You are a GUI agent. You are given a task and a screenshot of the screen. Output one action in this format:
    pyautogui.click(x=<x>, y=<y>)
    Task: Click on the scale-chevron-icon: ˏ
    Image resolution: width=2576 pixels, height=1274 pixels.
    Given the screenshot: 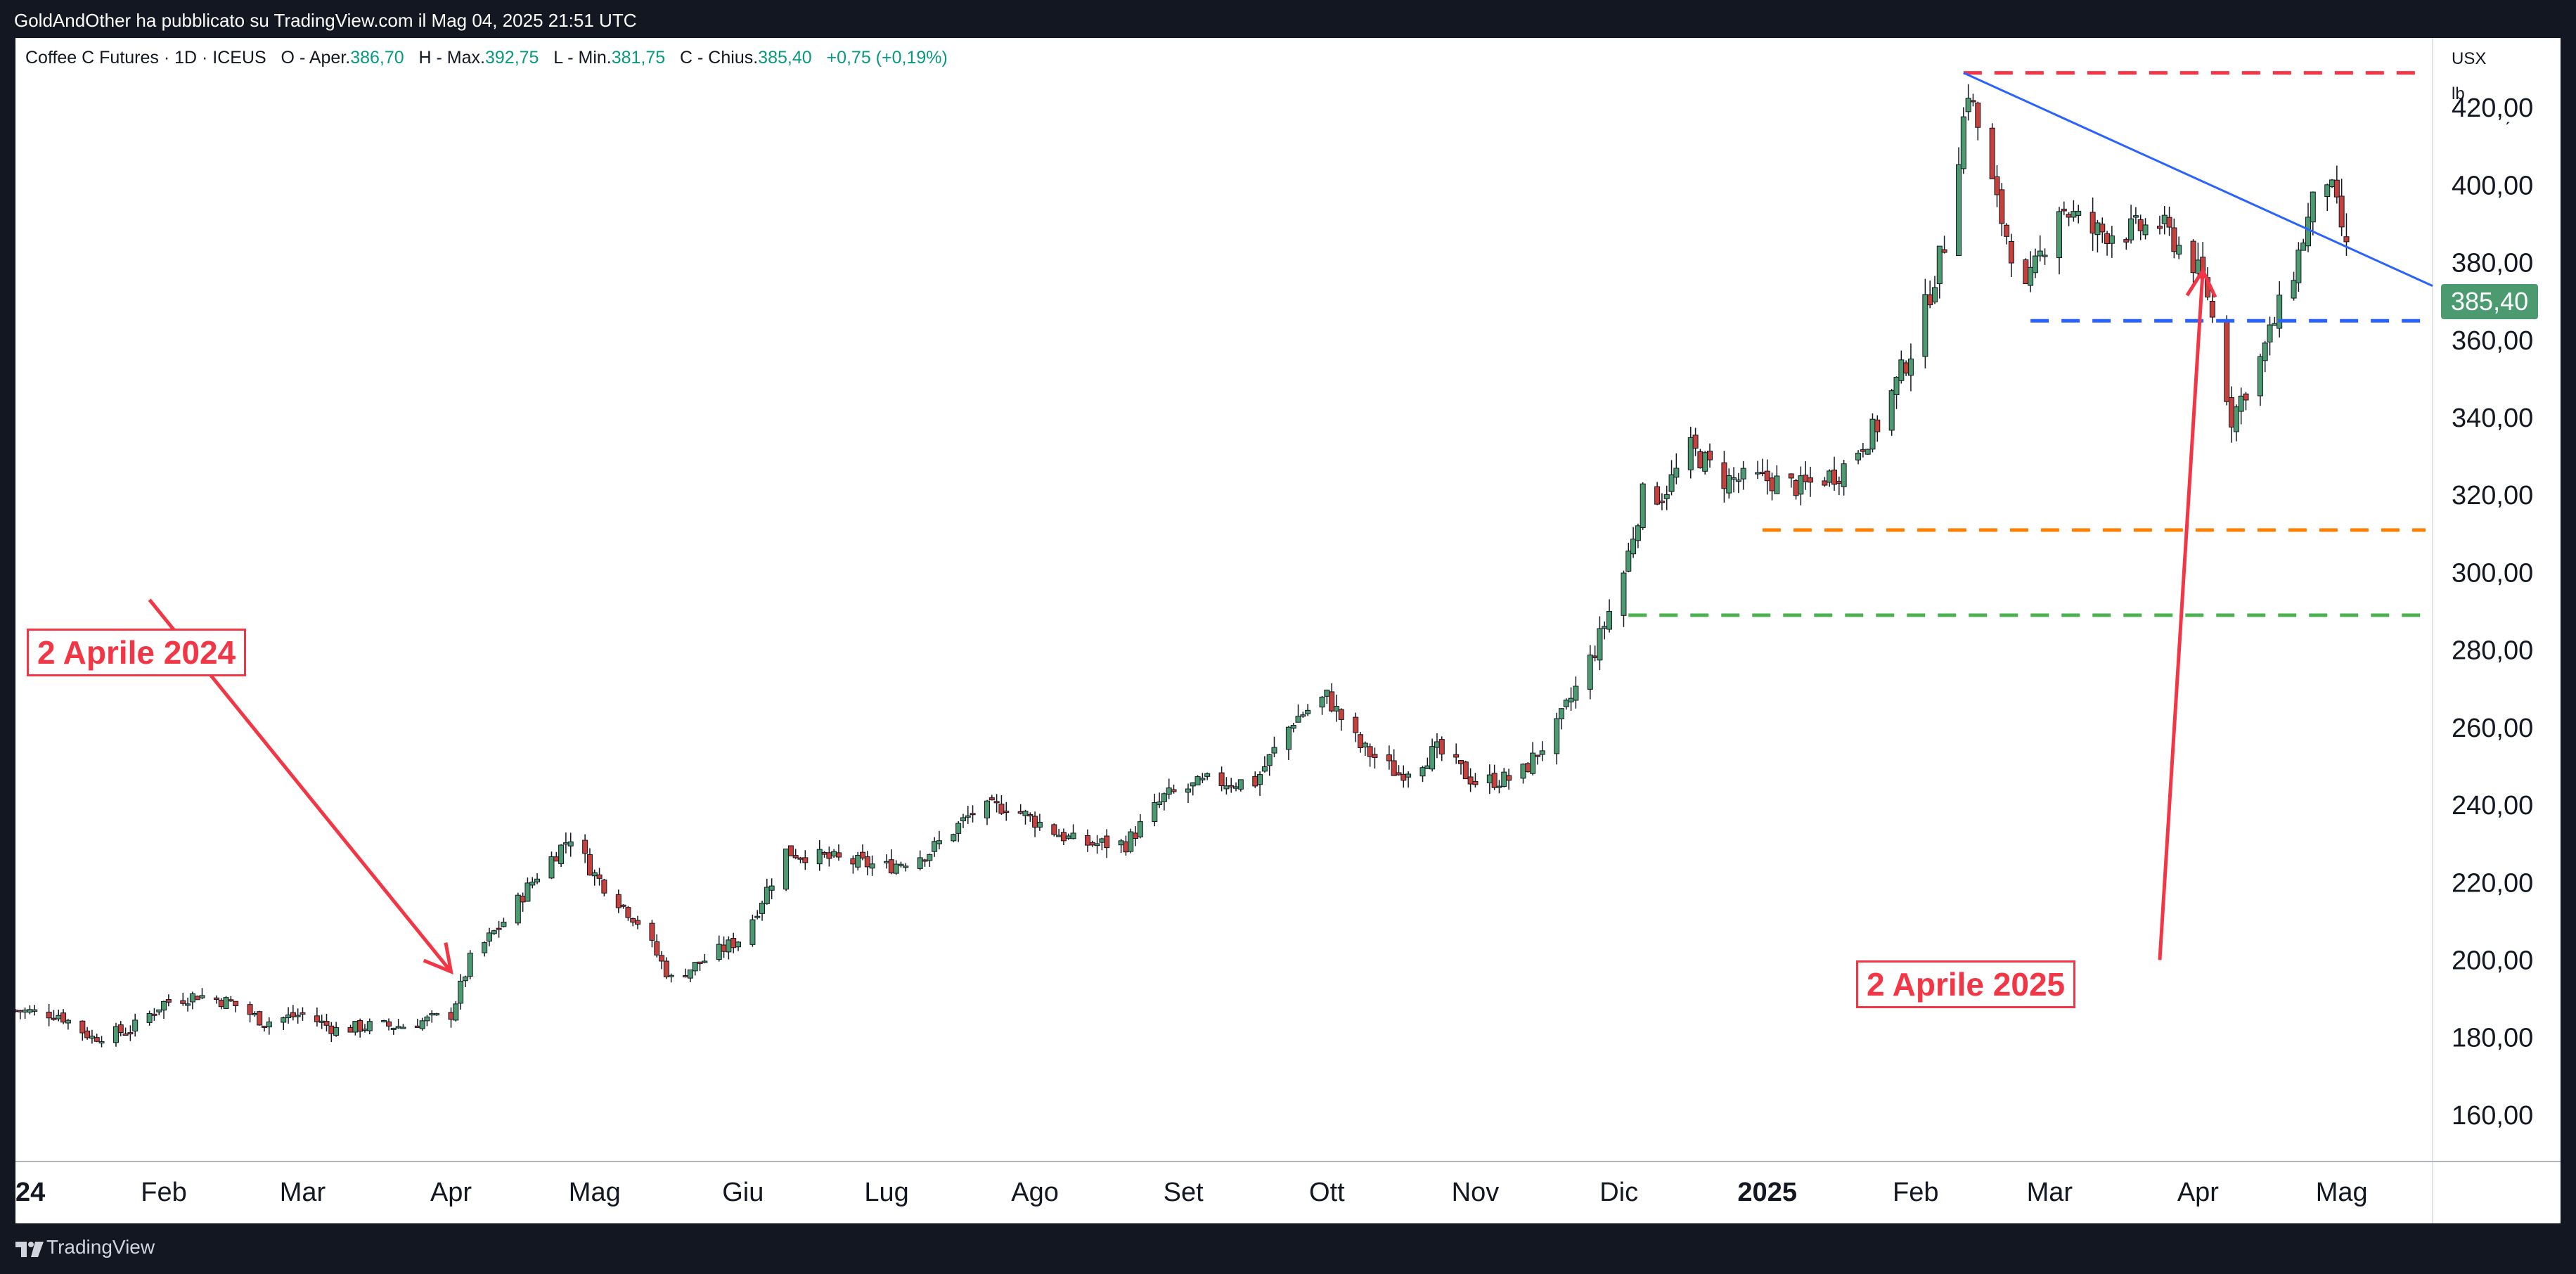 What is the action you would take?
    pyautogui.click(x=2507, y=115)
    